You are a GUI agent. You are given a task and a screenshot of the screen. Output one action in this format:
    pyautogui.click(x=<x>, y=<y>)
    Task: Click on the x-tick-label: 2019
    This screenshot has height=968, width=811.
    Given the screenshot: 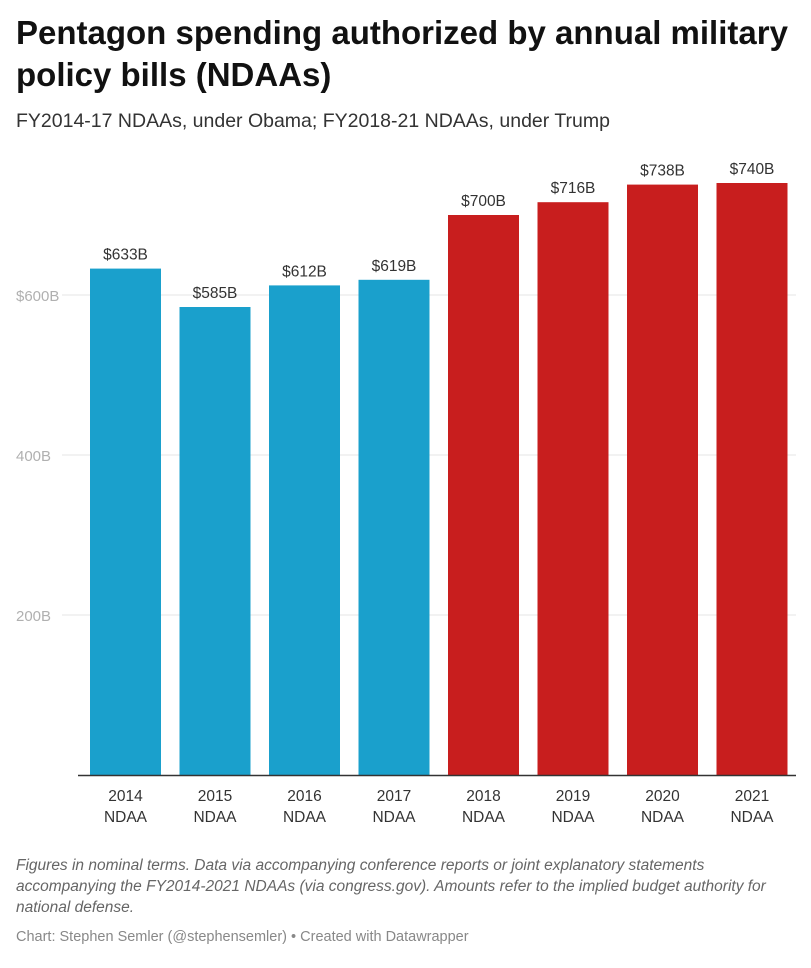 What is the action you would take?
    pyautogui.click(x=573, y=796)
    